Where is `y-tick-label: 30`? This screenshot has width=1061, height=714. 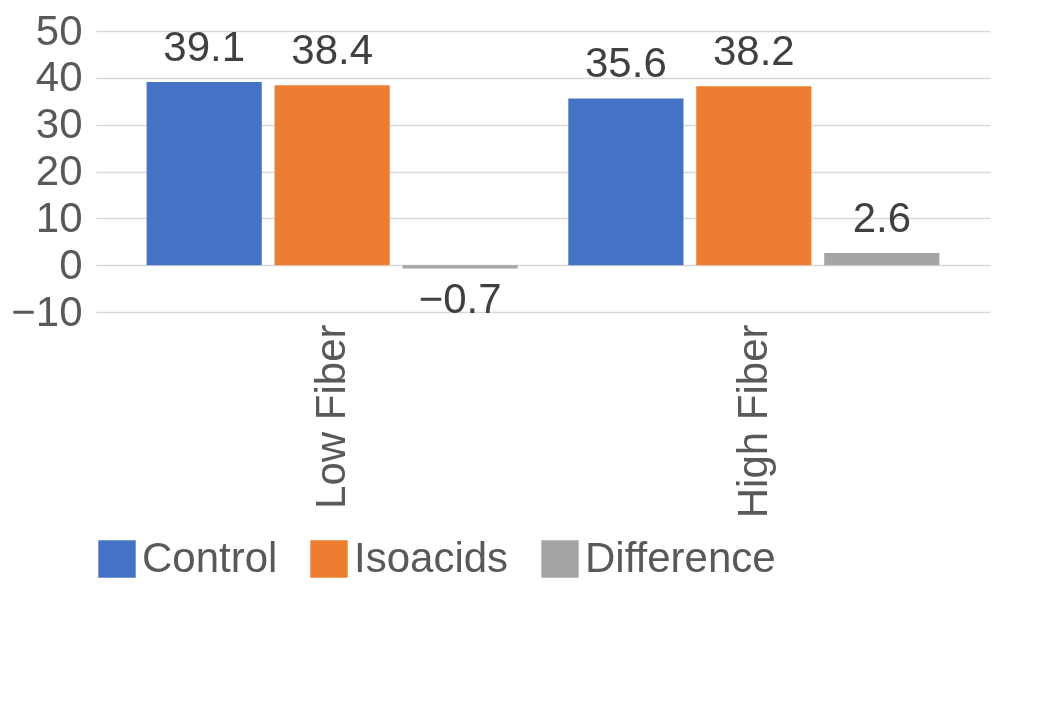 y-tick-label: 30 is located at coordinates (59, 124).